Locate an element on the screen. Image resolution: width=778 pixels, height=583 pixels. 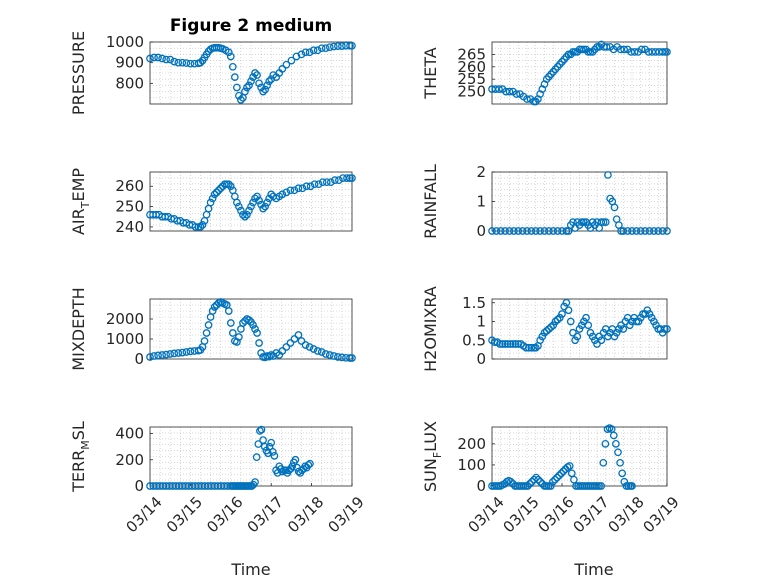
y-tick-label: 800 is located at coordinates (129, 83).